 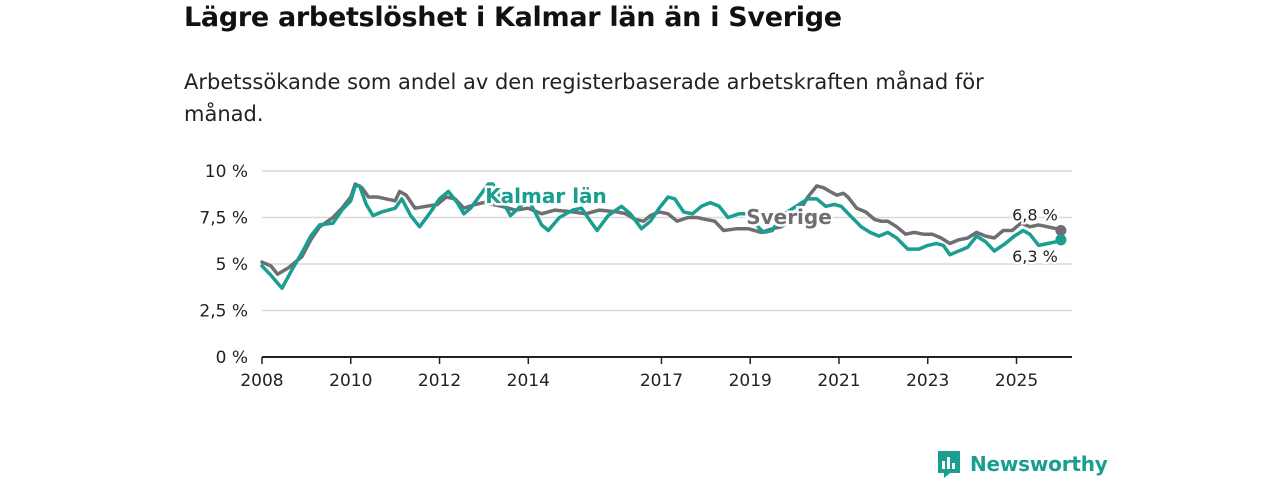 What do you see at coordinates (750, 381) in the screenshot?
I see `x-tick-label: 2019` at bounding box center [750, 381].